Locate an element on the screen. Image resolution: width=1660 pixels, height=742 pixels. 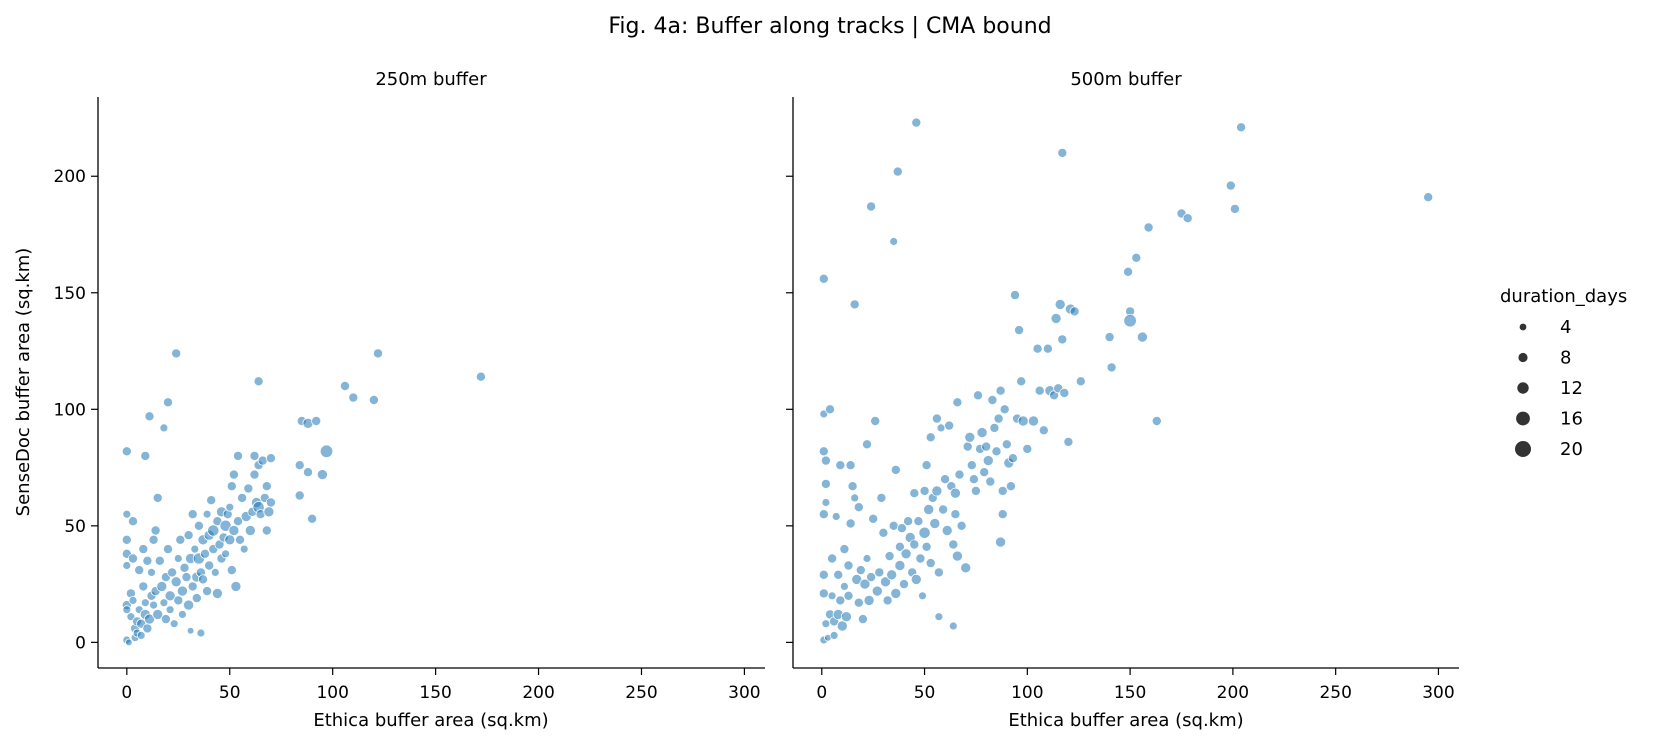
legend-label-12: 12 is located at coordinates (1571, 388).